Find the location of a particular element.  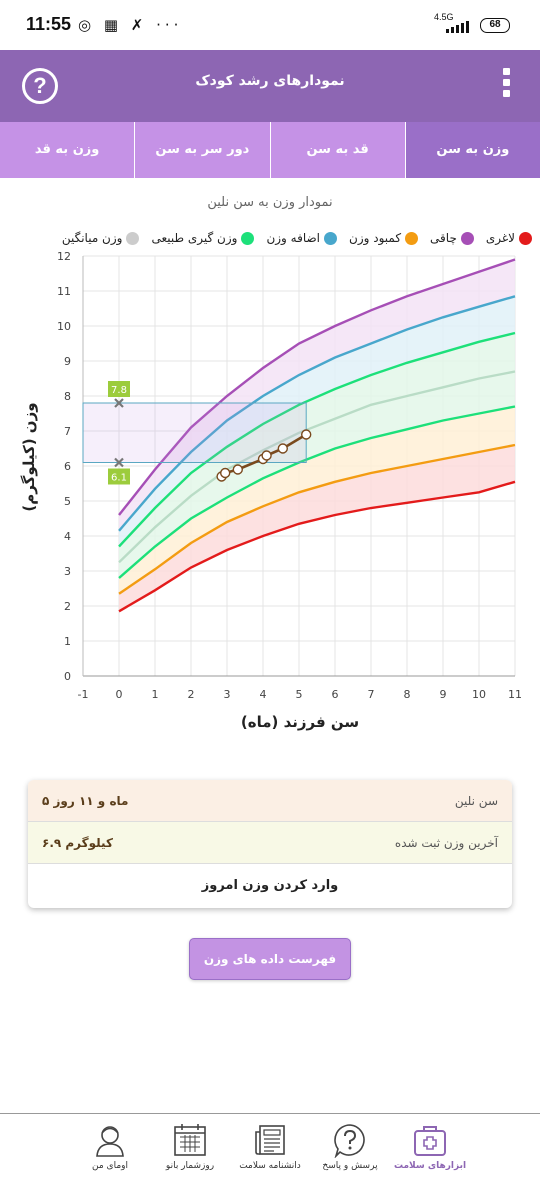

avatar-icon is located at coordinates (110, 1141).